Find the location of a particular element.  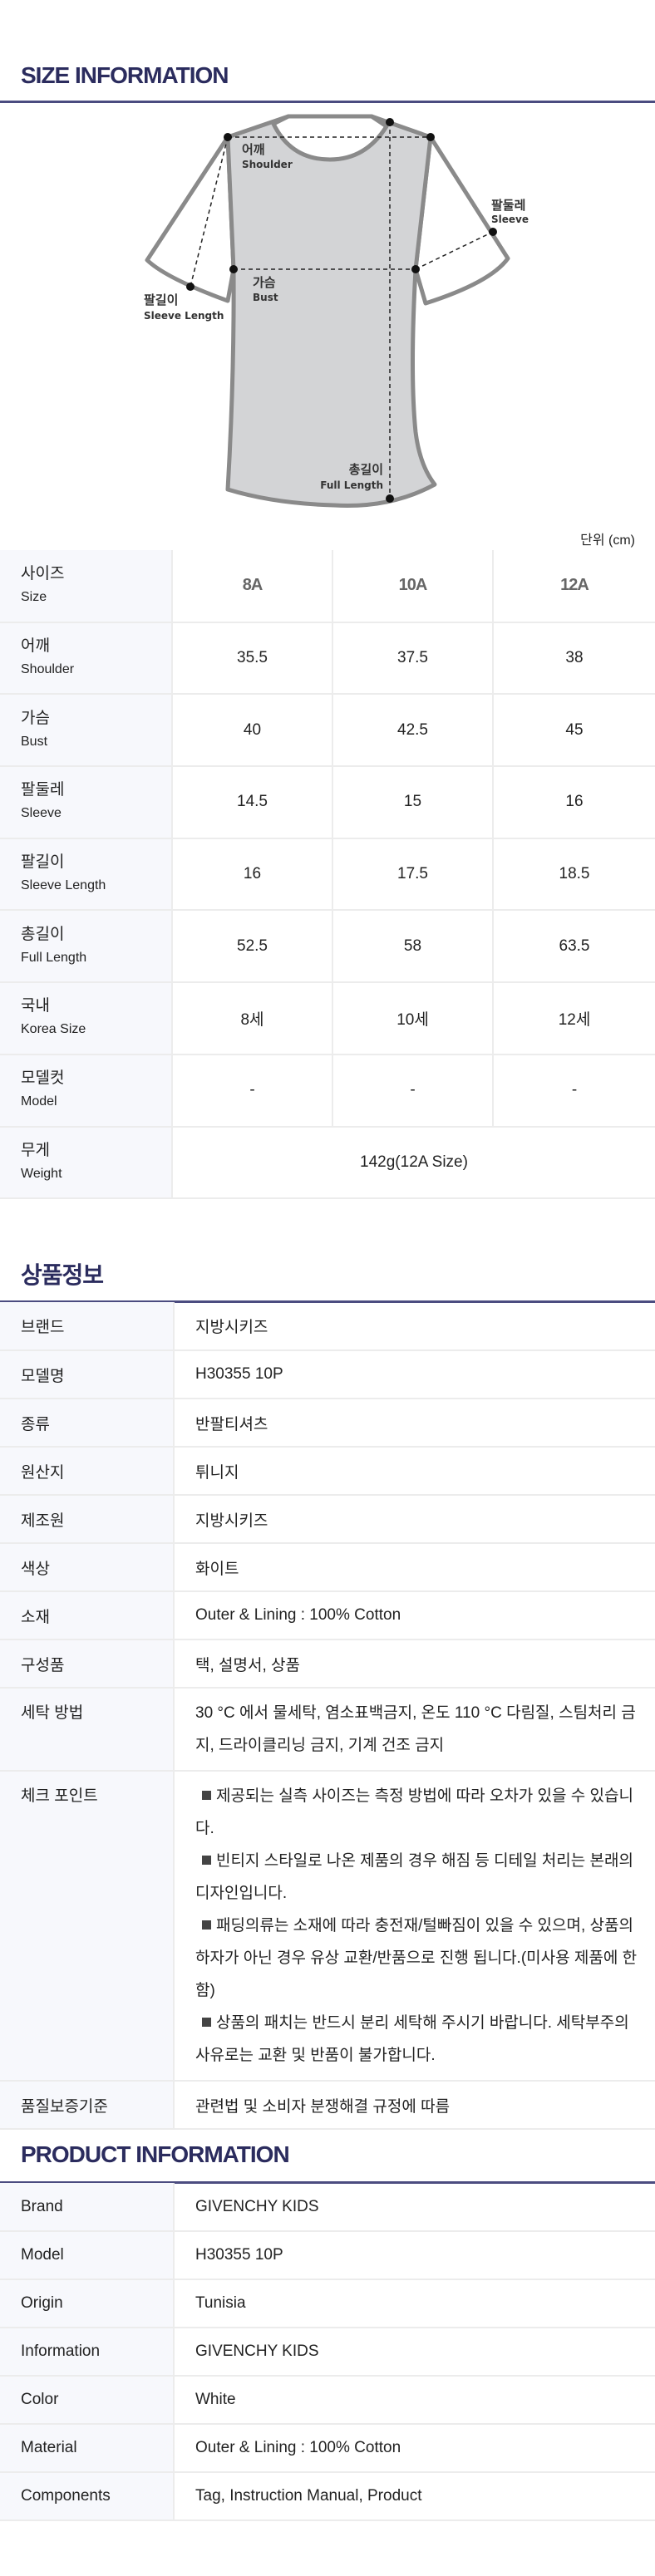

size-row: 팔길이 Sleeve Length 16 17.5 18.5 is located at coordinates (328, 875).